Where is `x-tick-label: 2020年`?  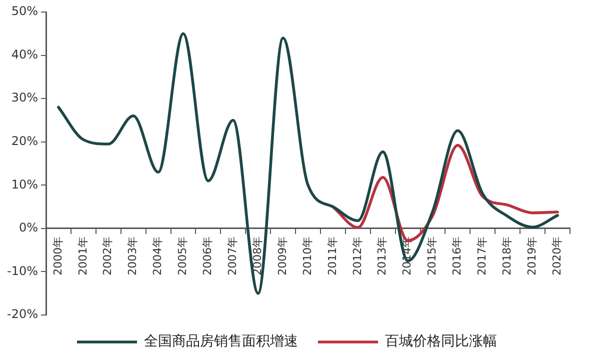 x-tick-label: 2020年 is located at coordinates (557, 256).